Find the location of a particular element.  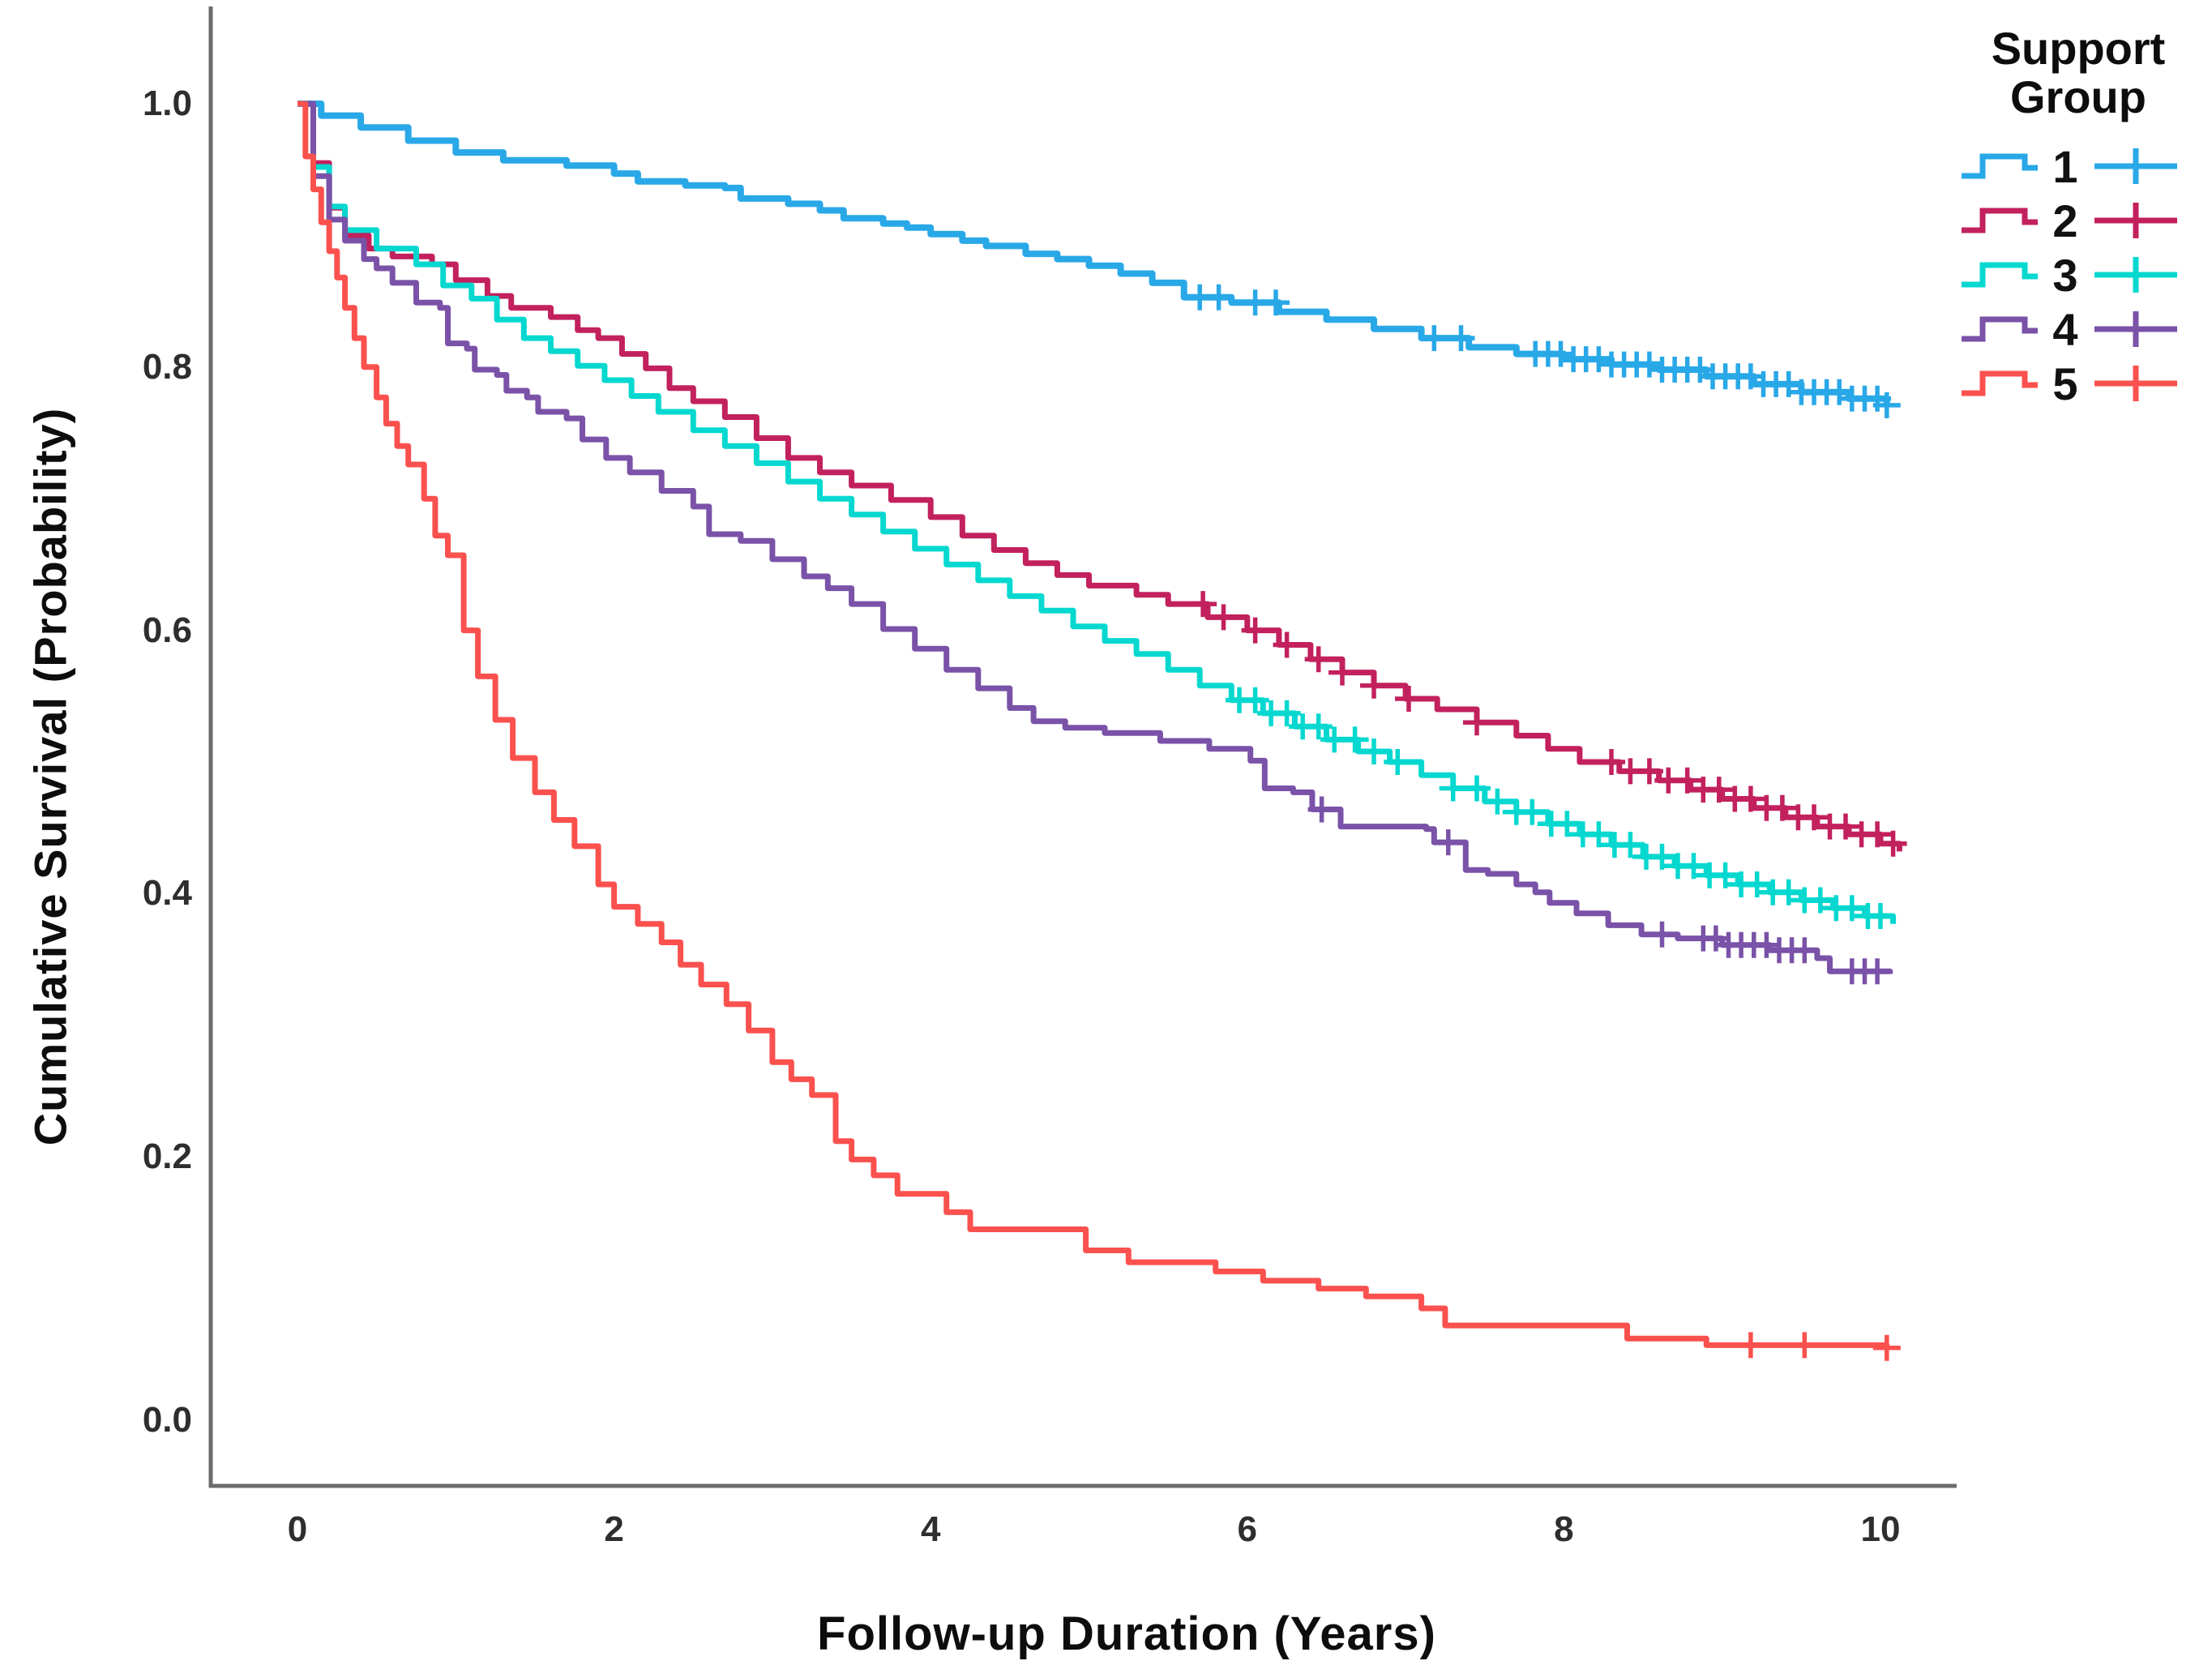

y-tick-label-0.8: 0.8 is located at coordinates (167, 366).